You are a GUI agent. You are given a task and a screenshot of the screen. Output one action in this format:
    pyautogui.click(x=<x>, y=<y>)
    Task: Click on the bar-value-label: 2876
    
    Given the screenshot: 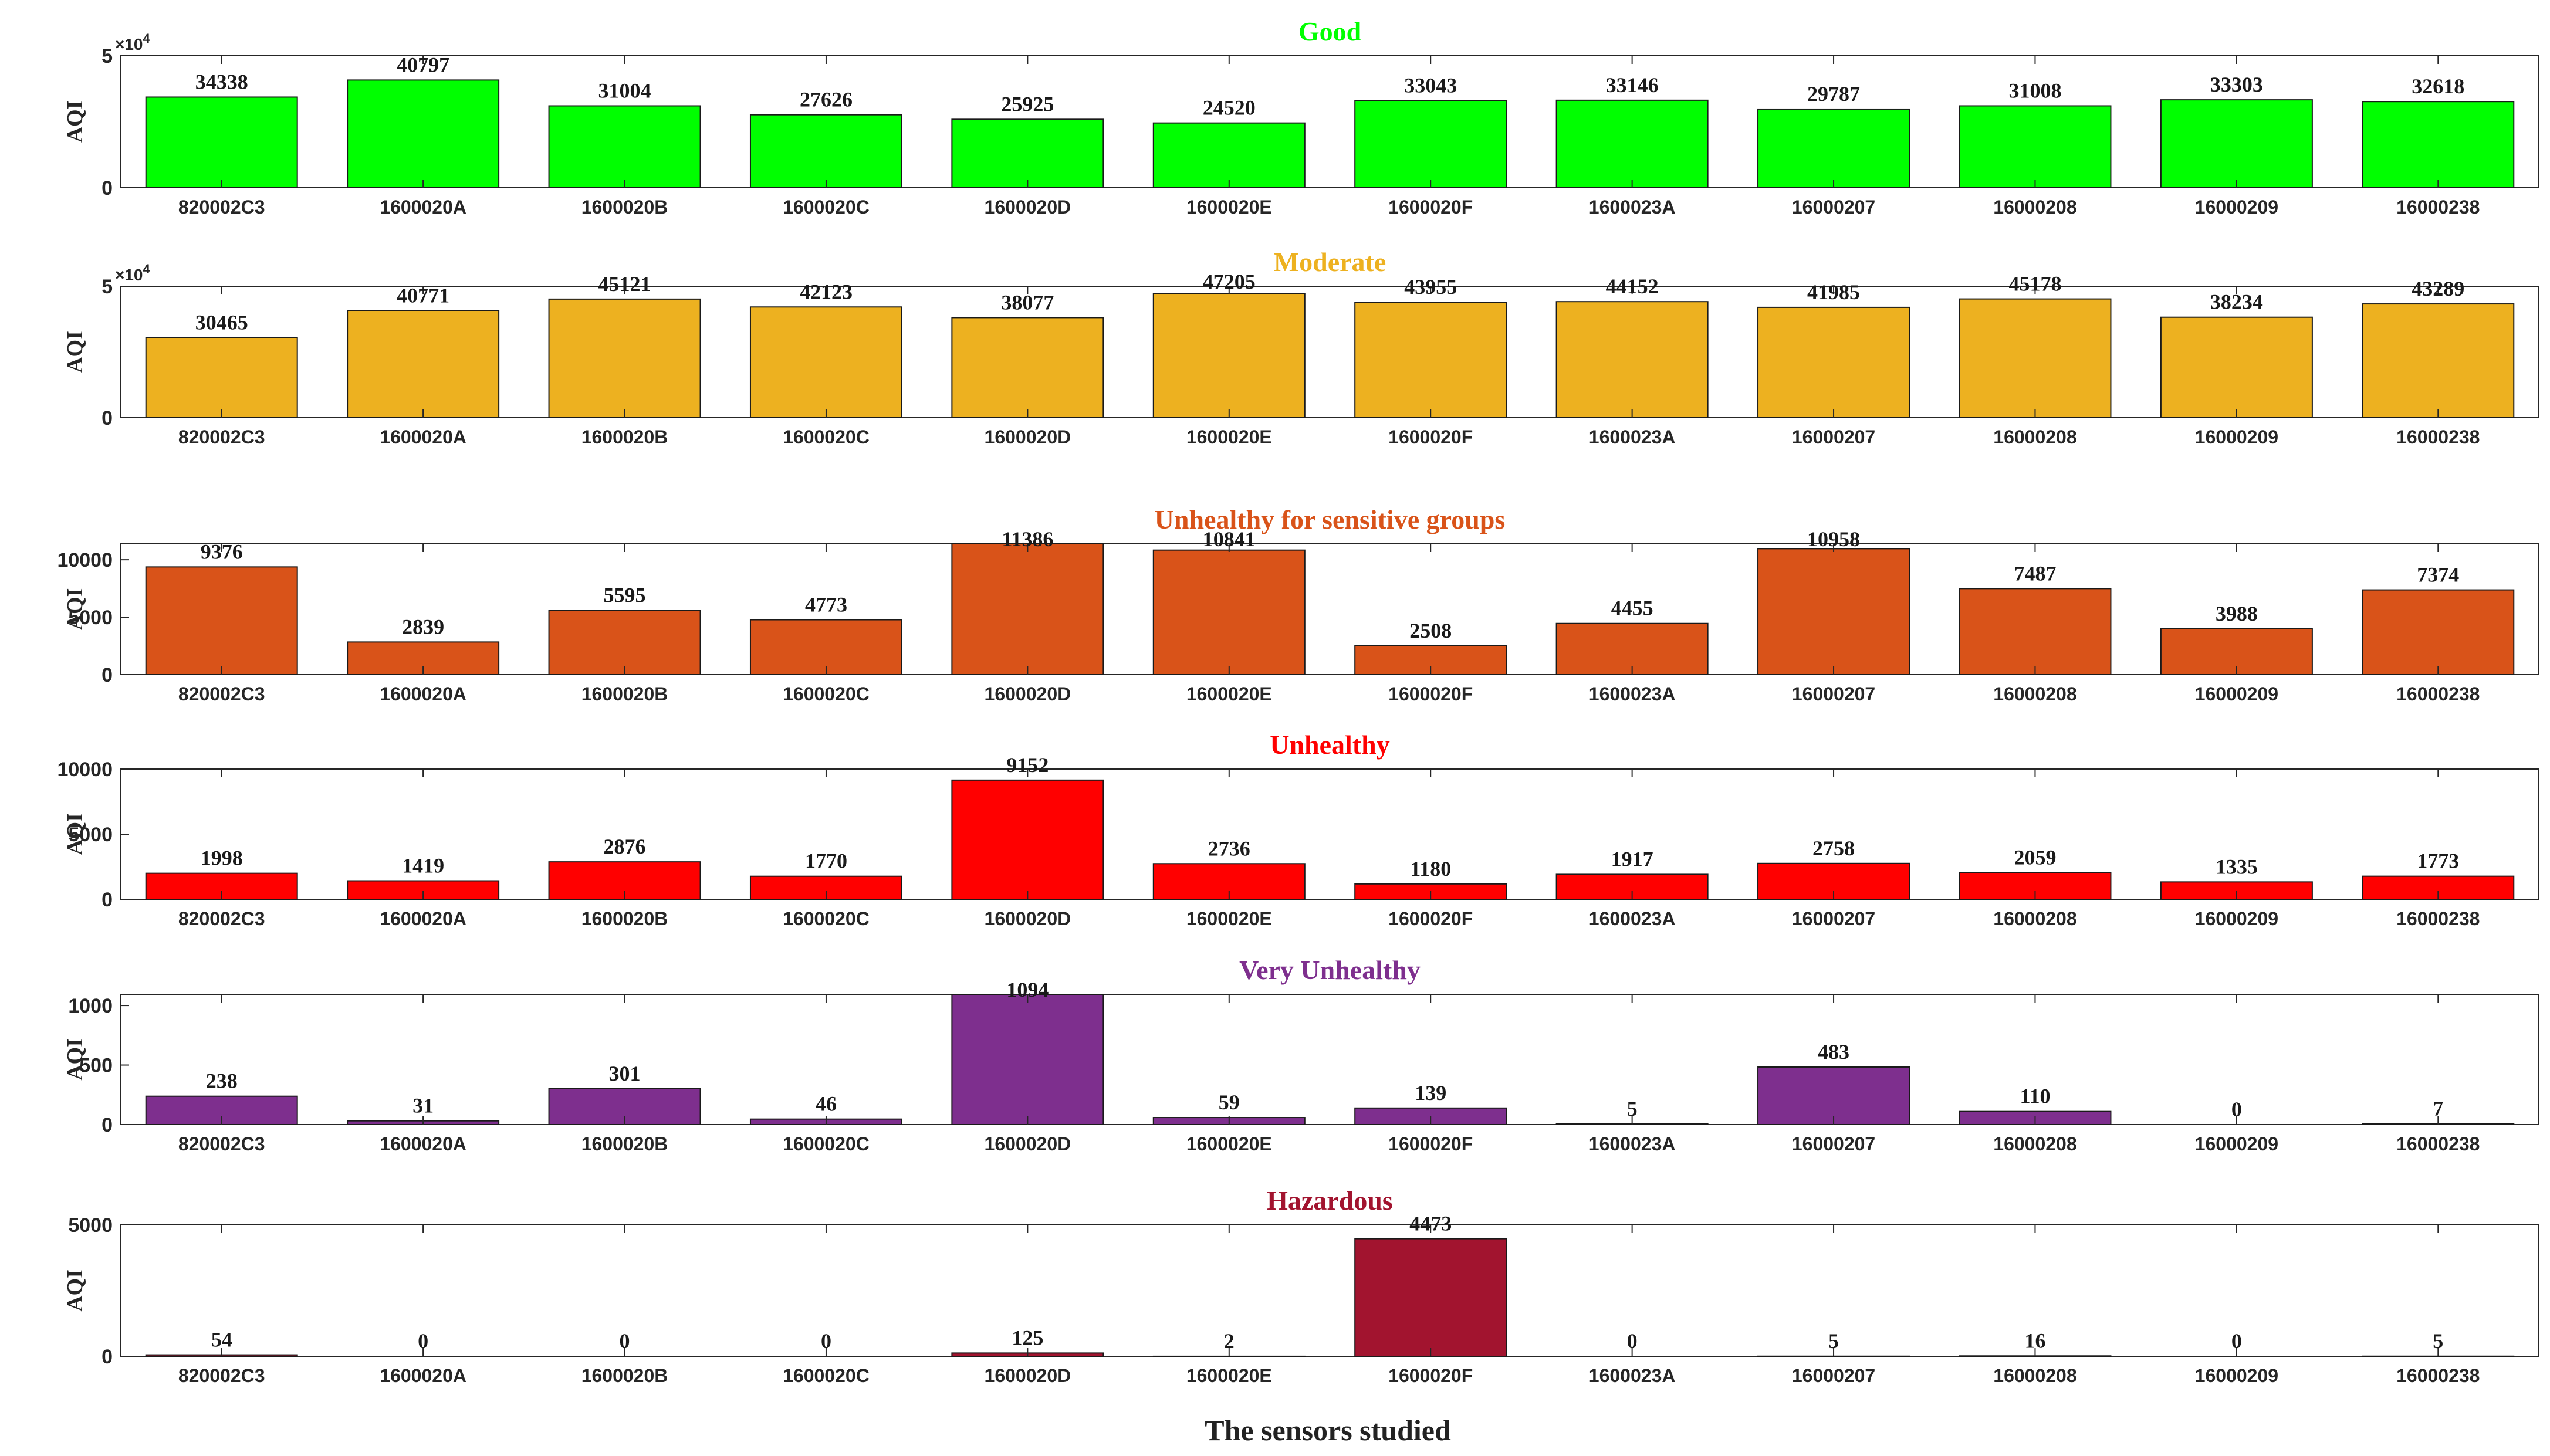 What is the action you would take?
    pyautogui.click(x=625, y=846)
    